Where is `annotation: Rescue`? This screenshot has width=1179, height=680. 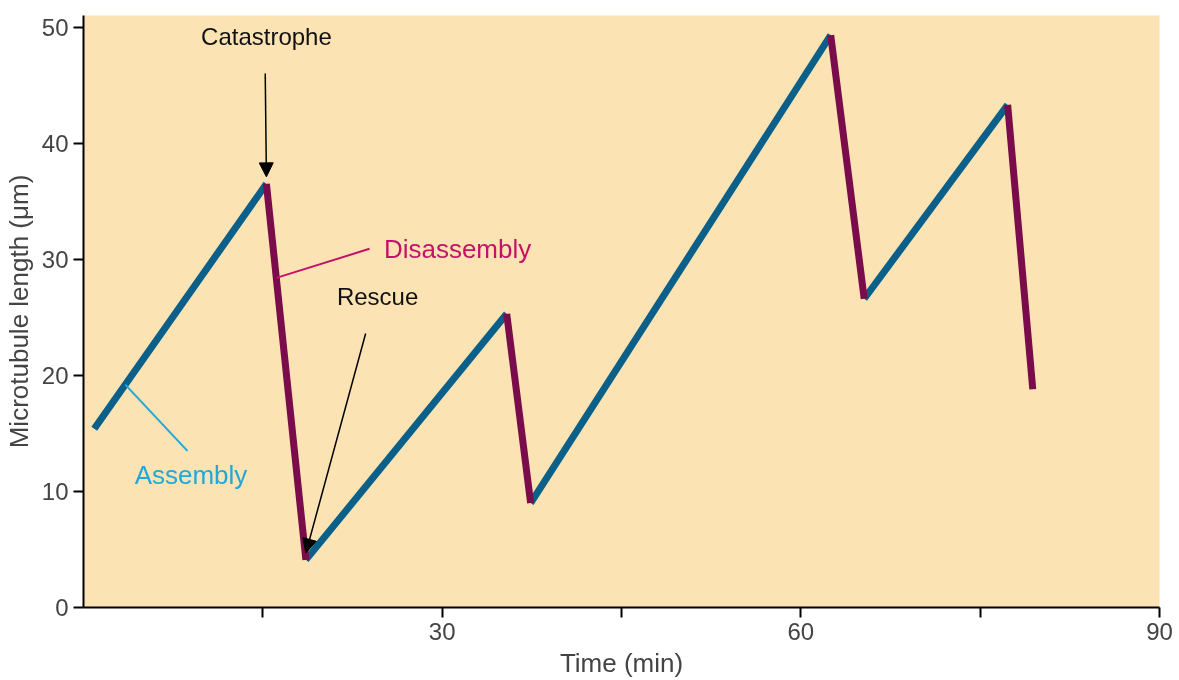
annotation: Rescue is located at coordinates (377, 297).